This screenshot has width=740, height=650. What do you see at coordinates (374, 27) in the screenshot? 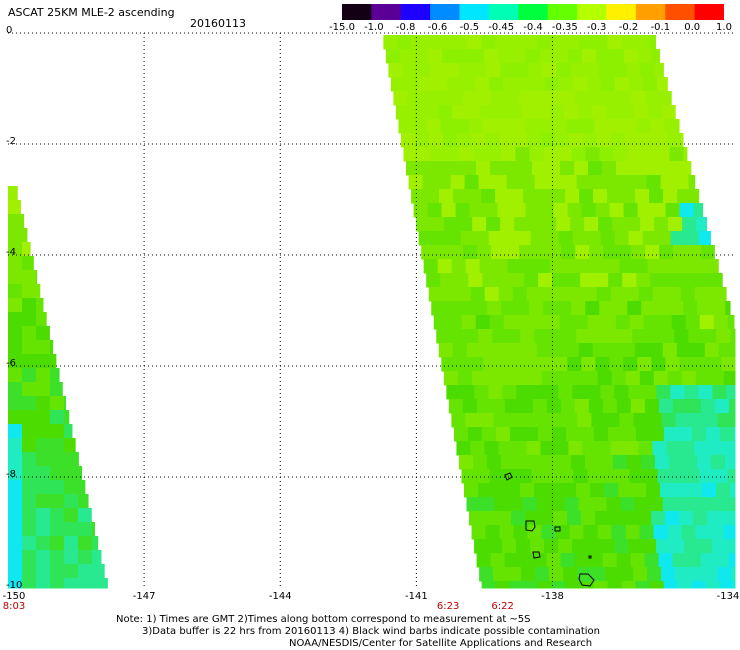
I see `colorbar-label: -1.0` at bounding box center [374, 27].